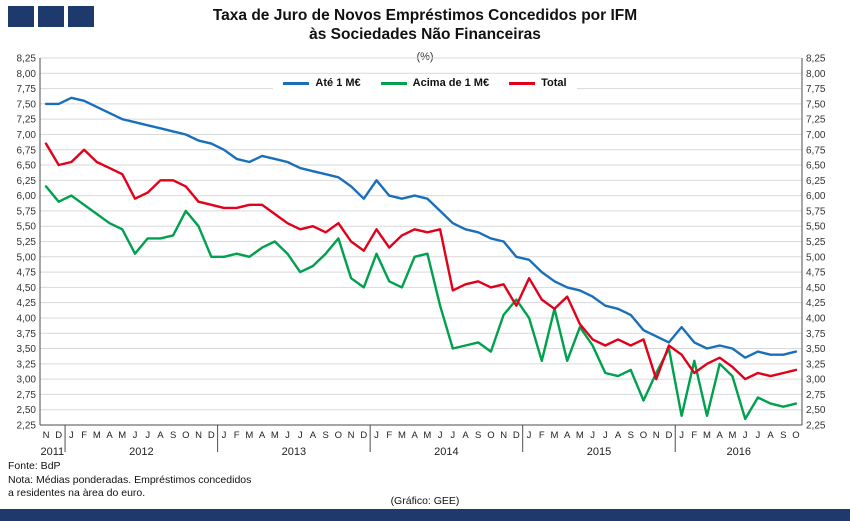  I want to click on credit-note: (Gráfico: GEE), so click(425, 501).